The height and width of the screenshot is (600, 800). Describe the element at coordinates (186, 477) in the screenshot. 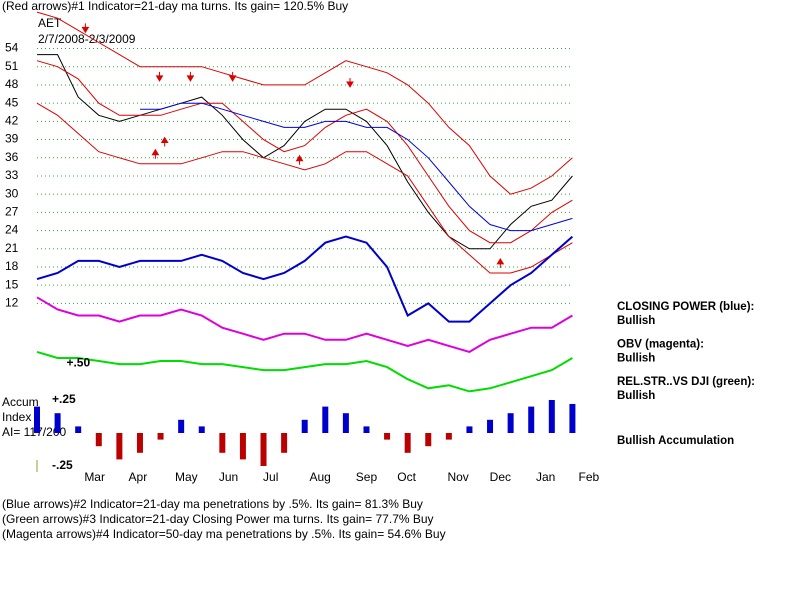

I see `x-tick-label: May` at that location.